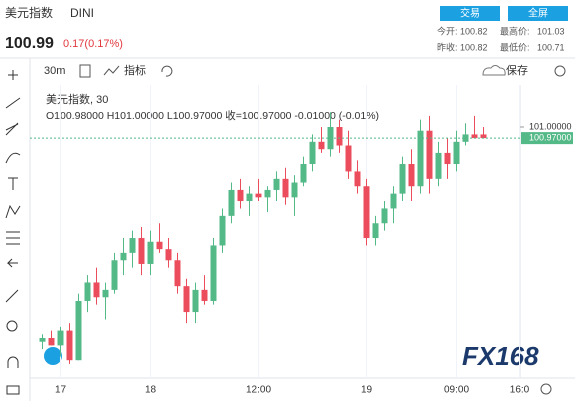 This screenshot has width=575, height=406. I want to click on trade-button, so click(470, 13).